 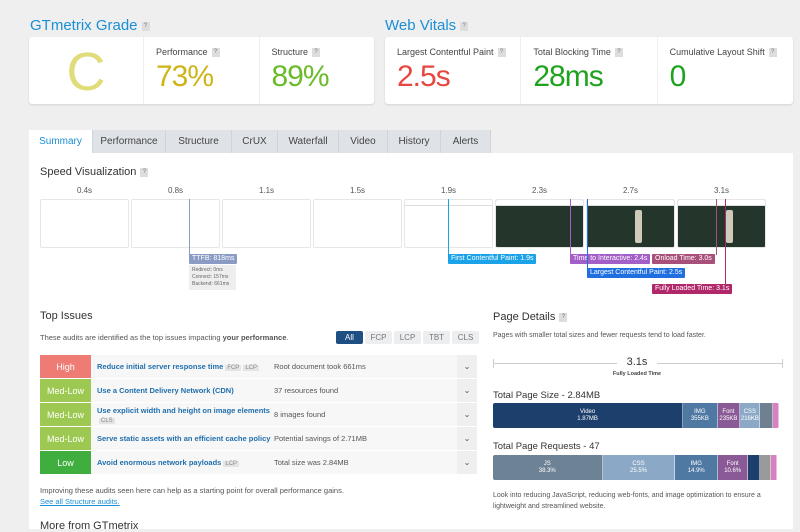 I want to click on segment-value: 235KB, so click(x=728, y=418).